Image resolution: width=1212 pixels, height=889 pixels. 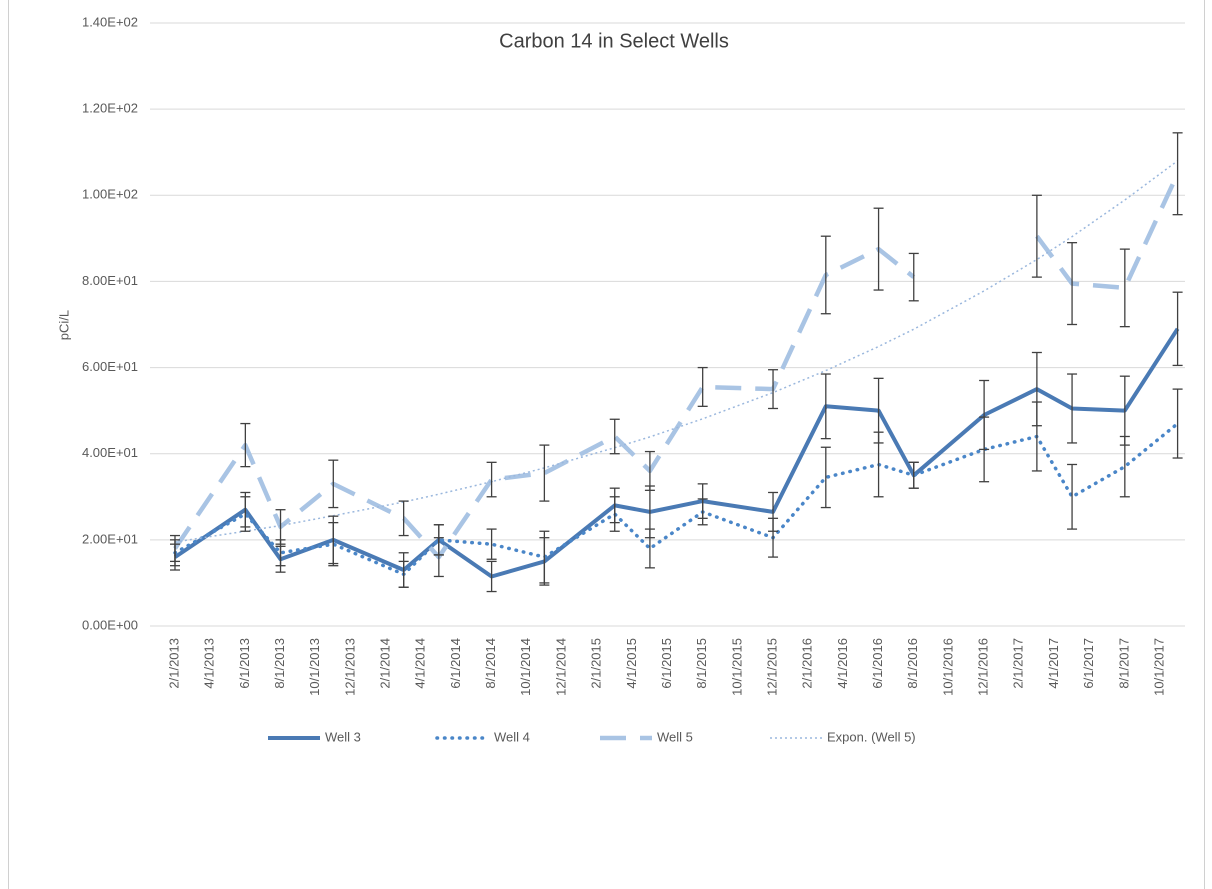 What do you see at coordinates (771, 667) in the screenshot?
I see `x-tick-label: 12/1/2015` at bounding box center [771, 667].